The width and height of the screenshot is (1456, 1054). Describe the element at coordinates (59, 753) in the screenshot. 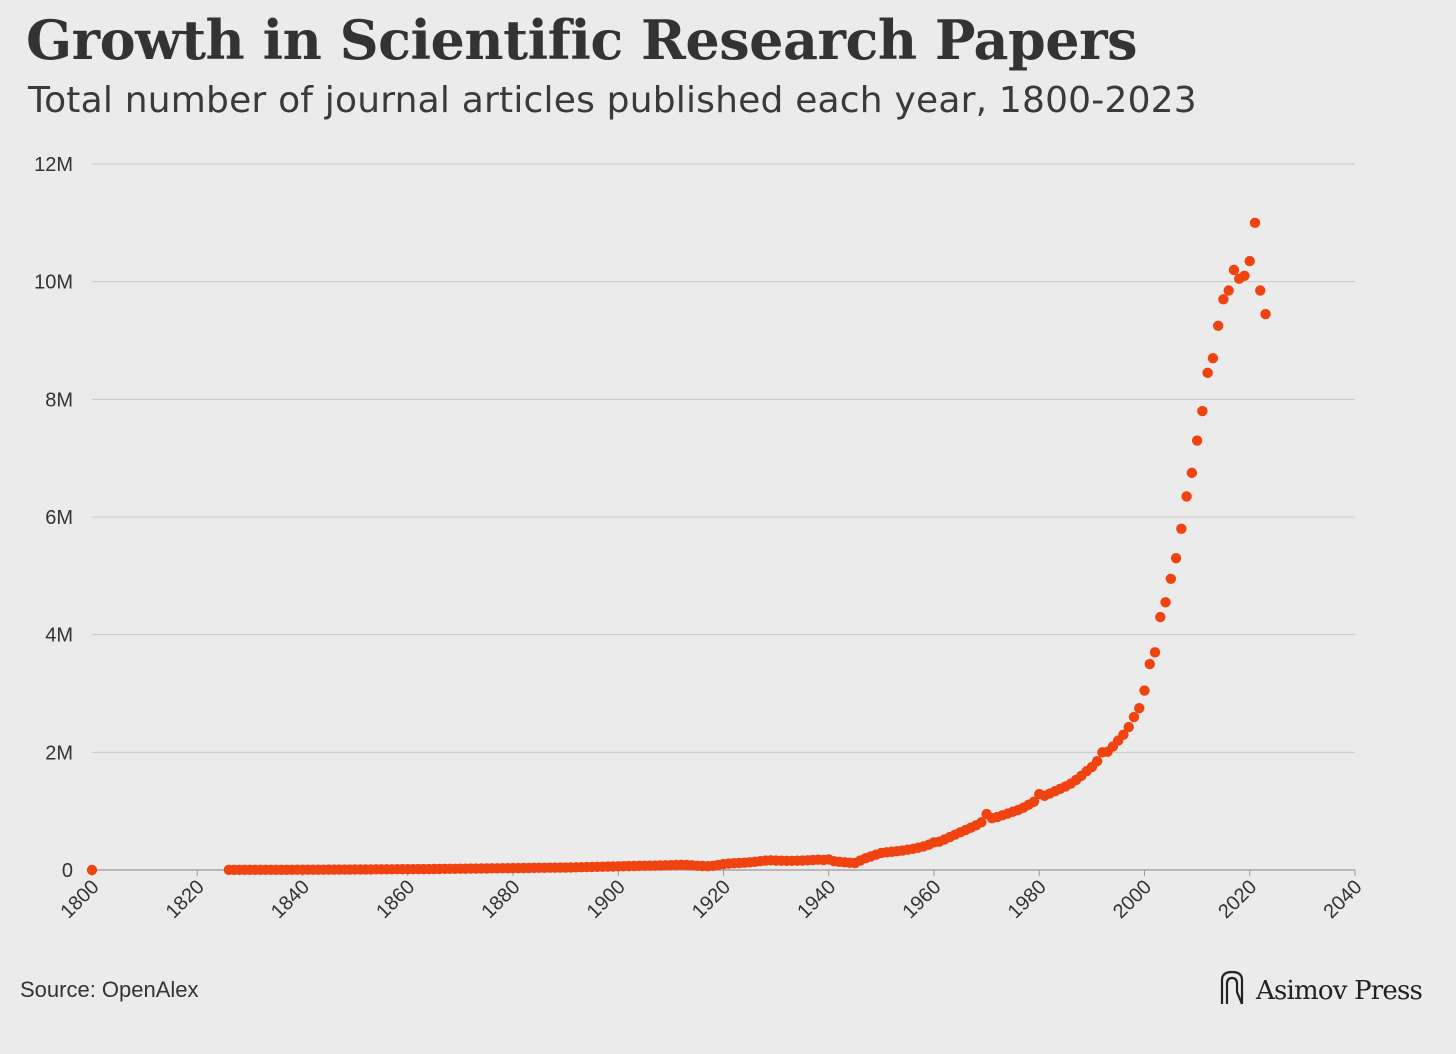

I see `y-tick-label: 2M` at that location.